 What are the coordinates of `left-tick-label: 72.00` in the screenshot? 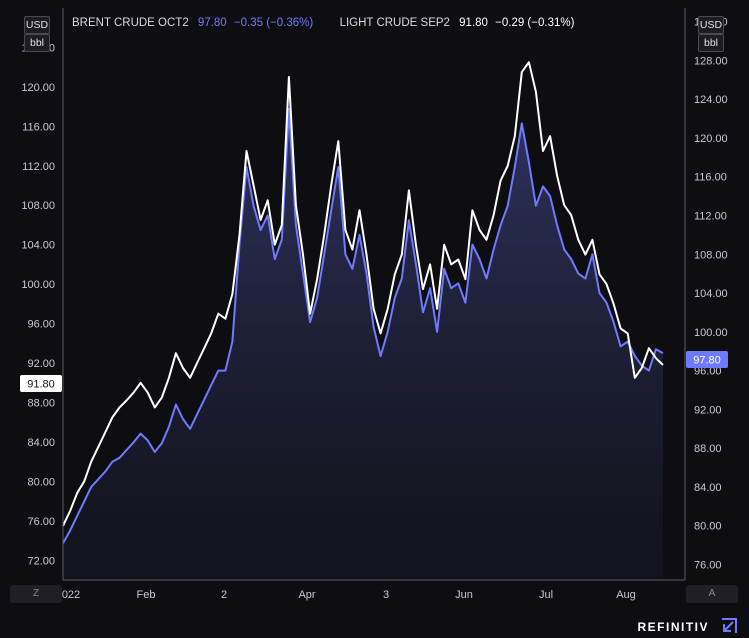 It's located at (41, 561).